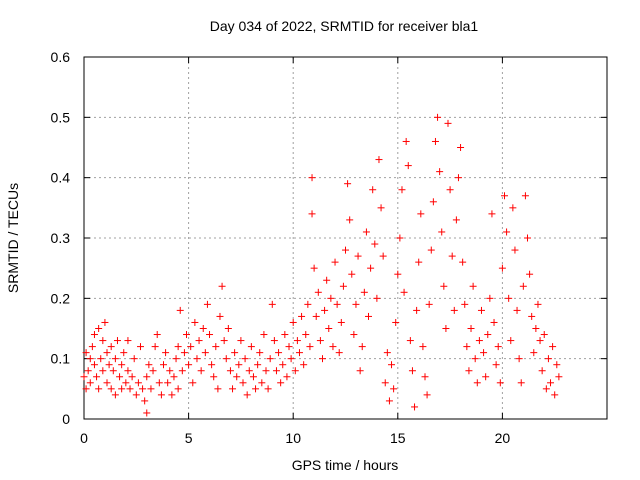 The width and height of the screenshot is (640, 480). What do you see at coordinates (66, 419) in the screenshot?
I see `y-tick-label: 0` at bounding box center [66, 419].